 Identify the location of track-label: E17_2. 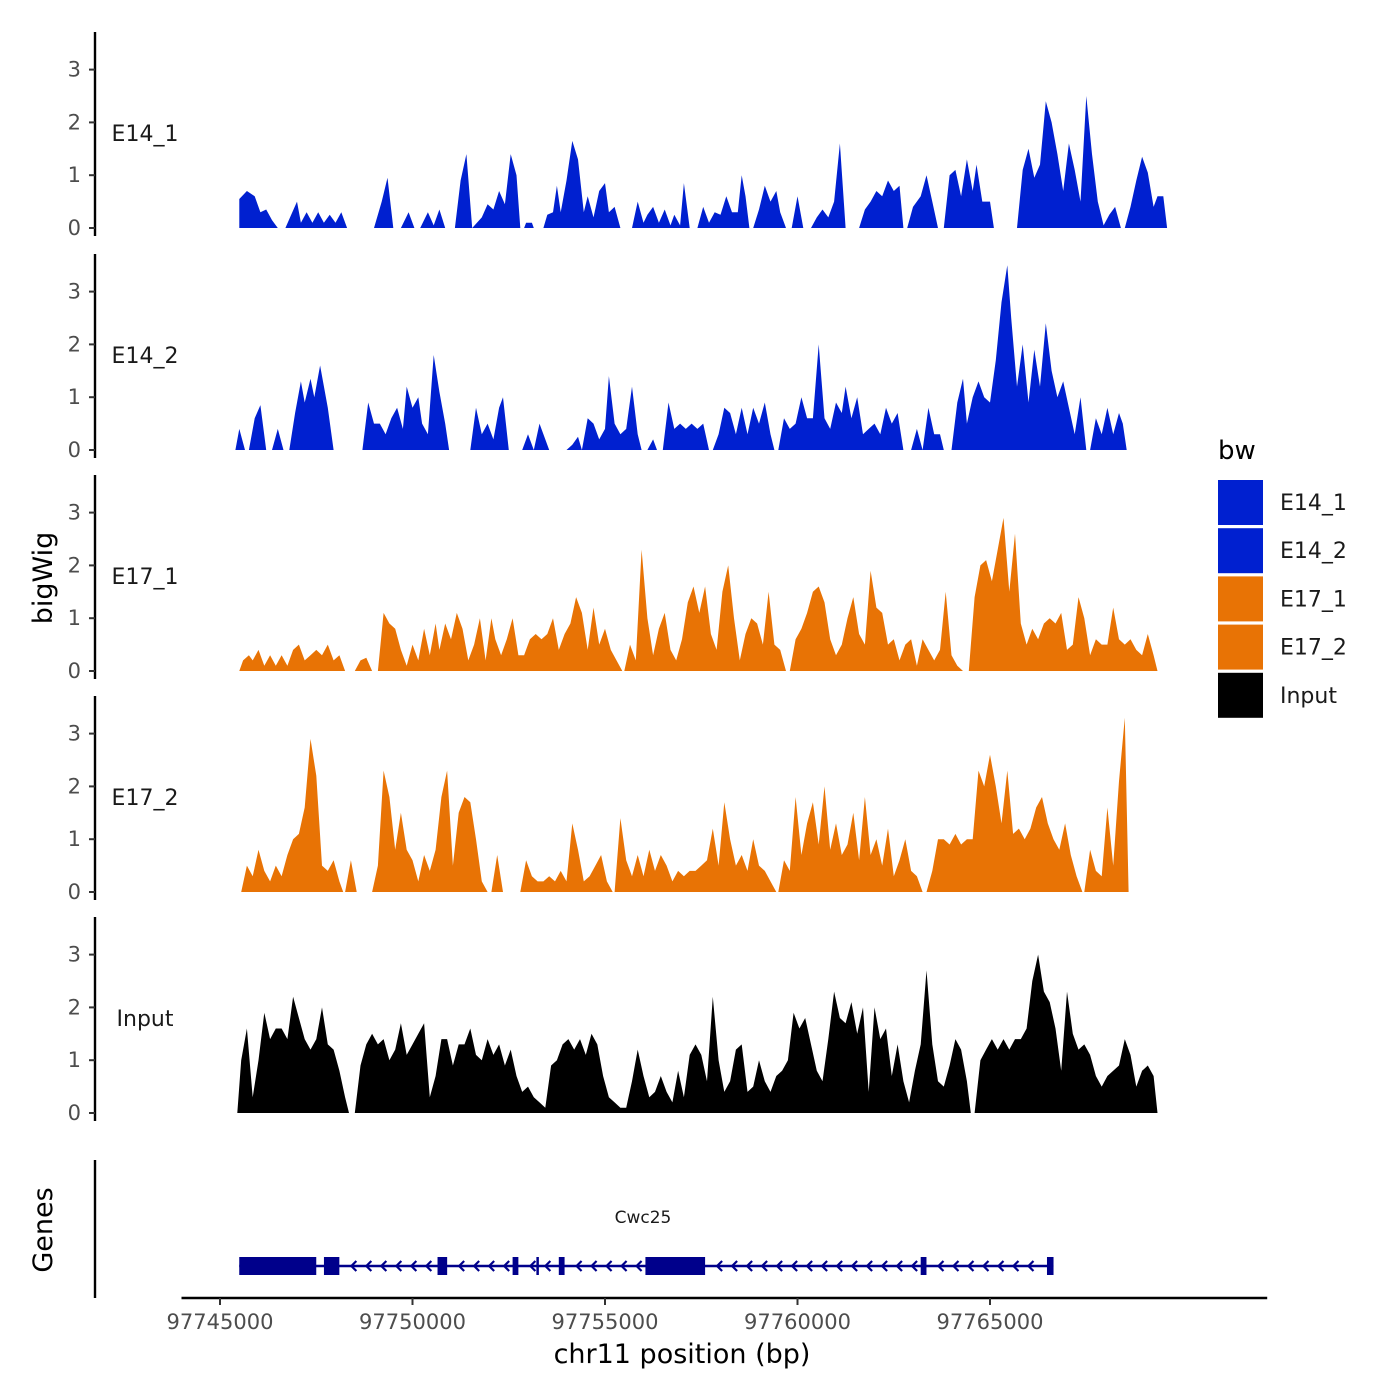
(145, 798).